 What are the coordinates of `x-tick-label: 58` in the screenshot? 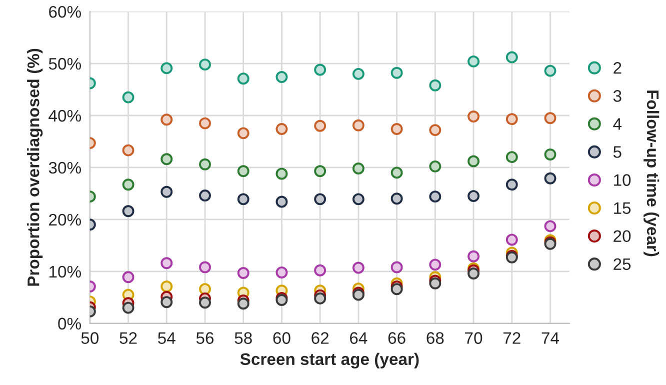 It's located at (243, 338).